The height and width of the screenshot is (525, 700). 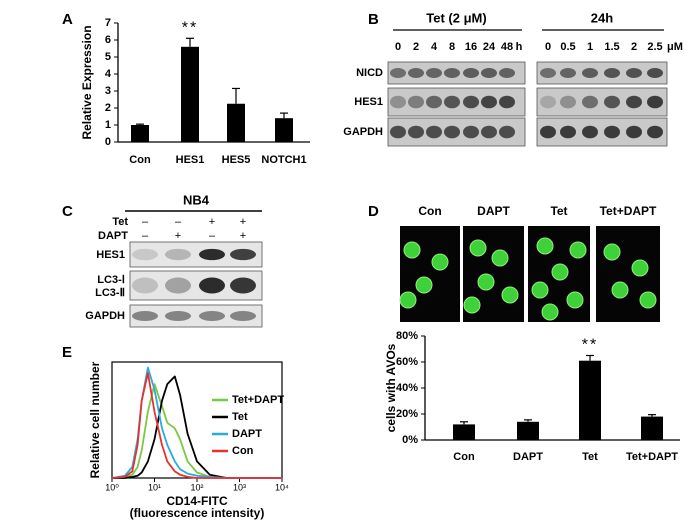 What do you see at coordinates (675, 47) in the screenshot?
I see `lane-unit: μM` at bounding box center [675, 47].